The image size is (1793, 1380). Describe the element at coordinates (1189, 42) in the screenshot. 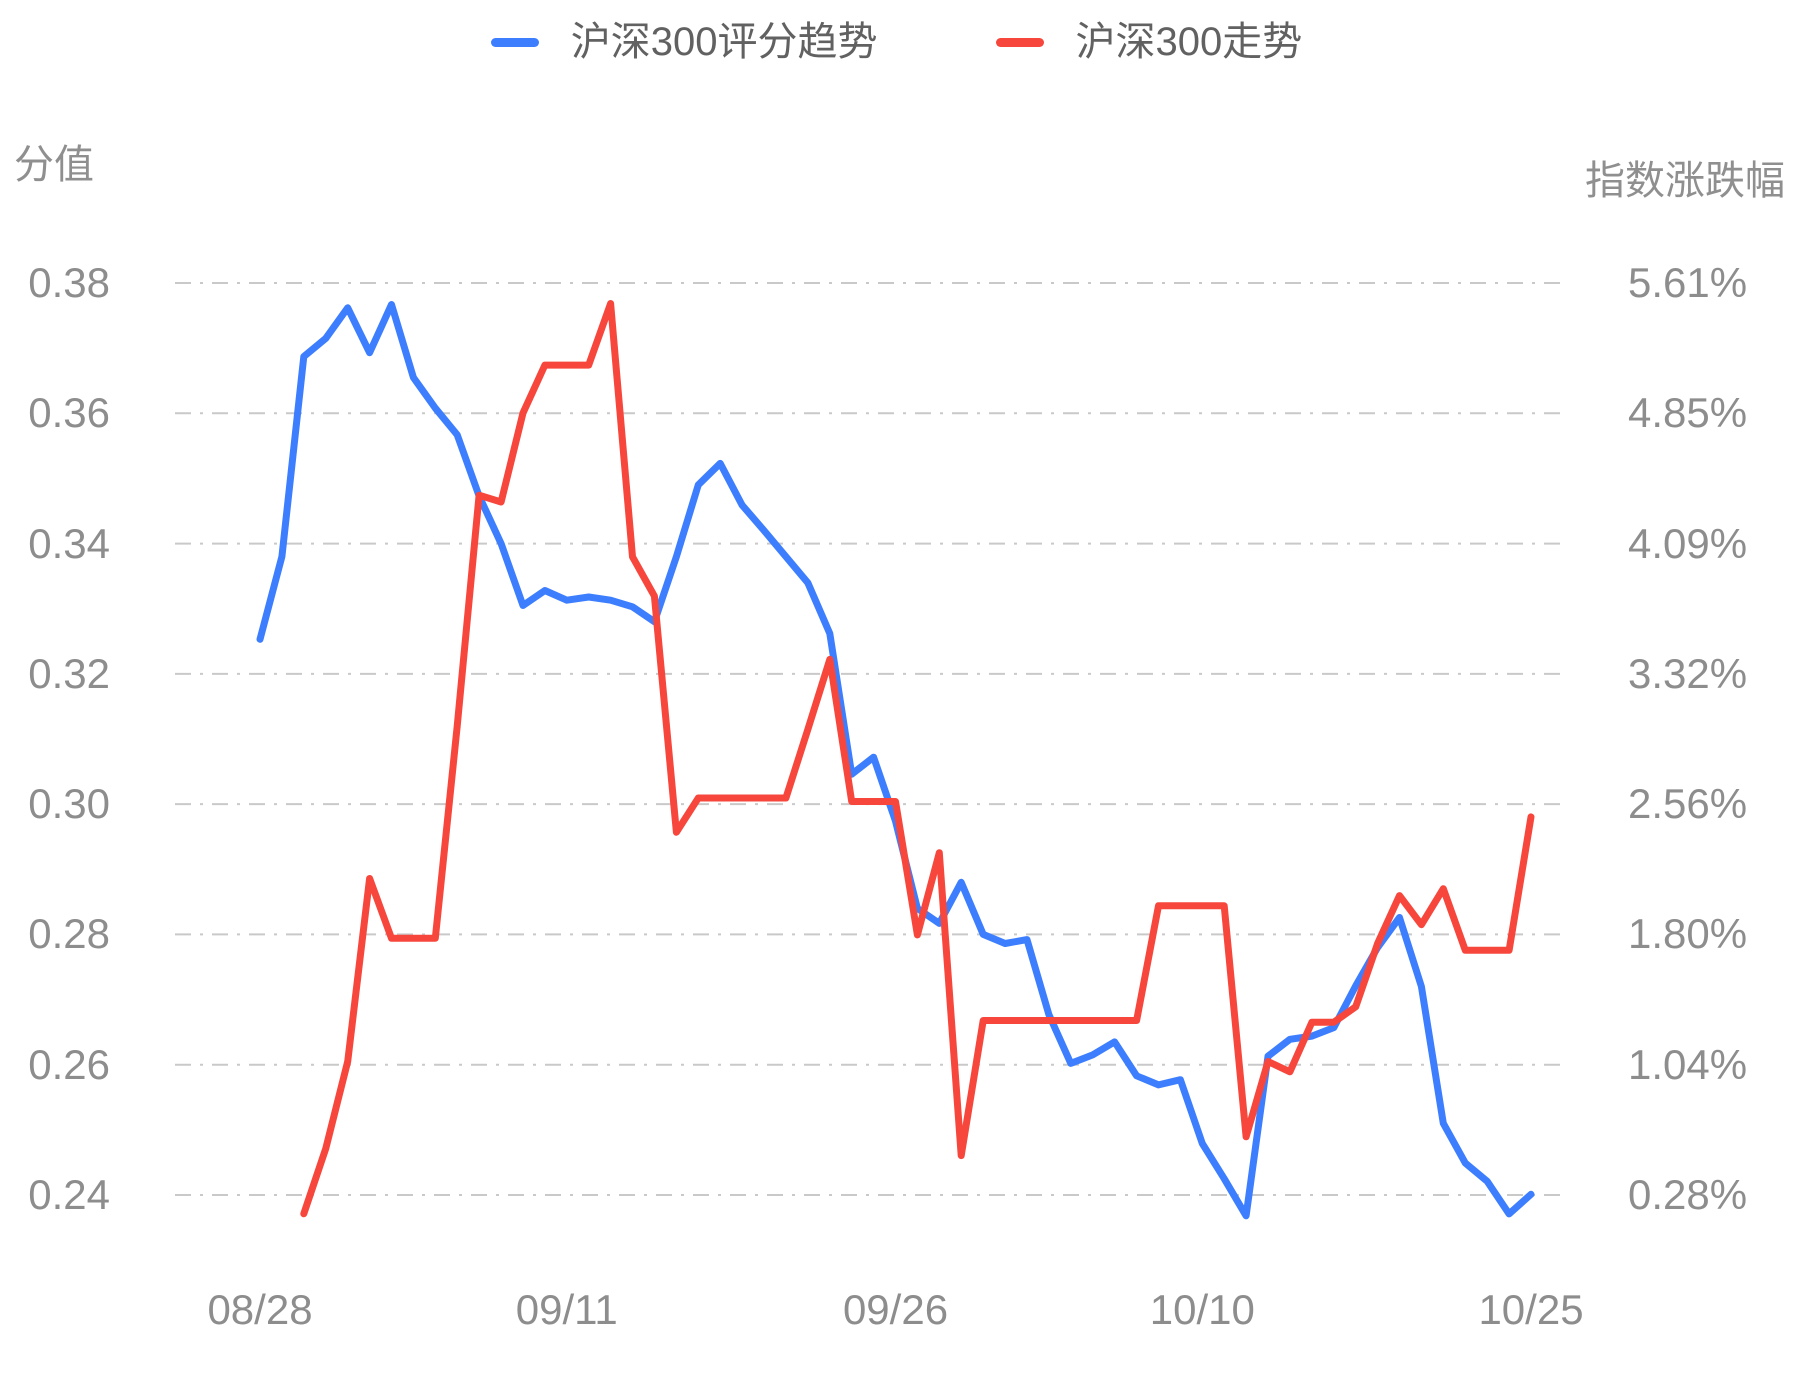

I see `legend-label: 沪深300走势` at that location.